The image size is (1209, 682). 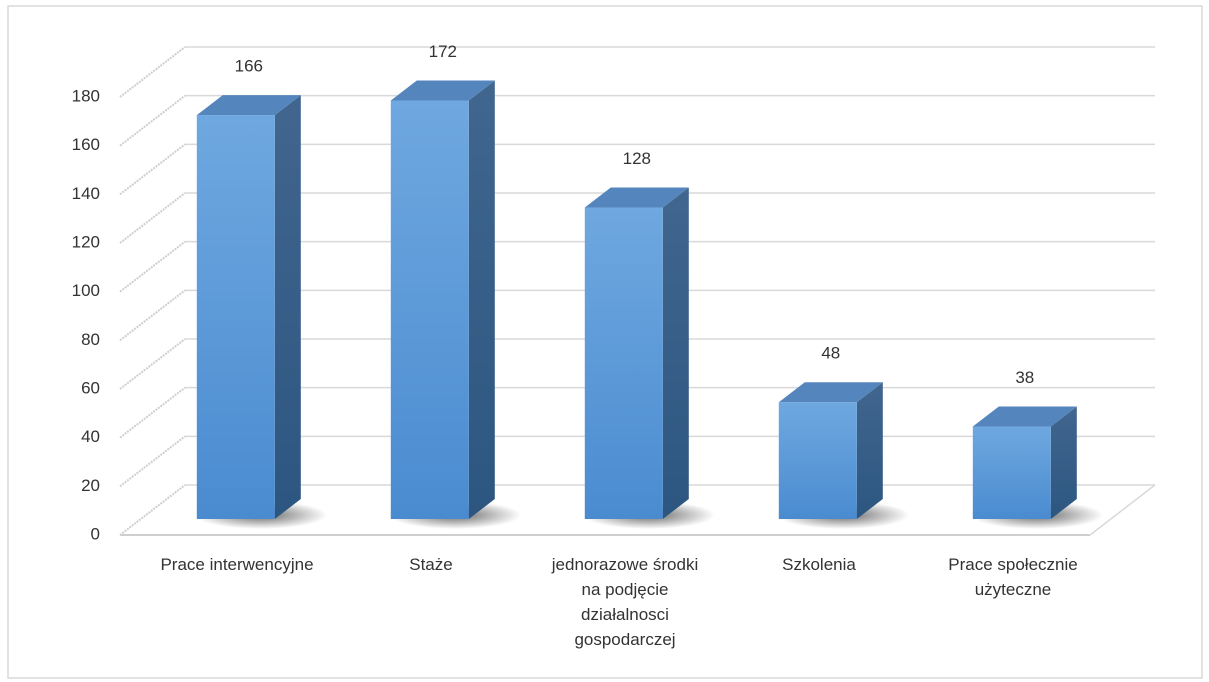 I want to click on y-tick-label: 0, so click(x=95, y=533).